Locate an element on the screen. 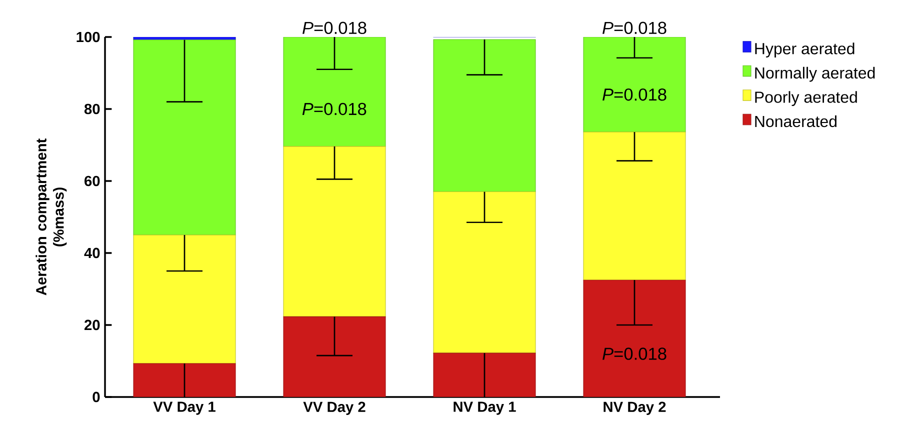  legend-label: Poorly aerated is located at coordinates (806, 98).